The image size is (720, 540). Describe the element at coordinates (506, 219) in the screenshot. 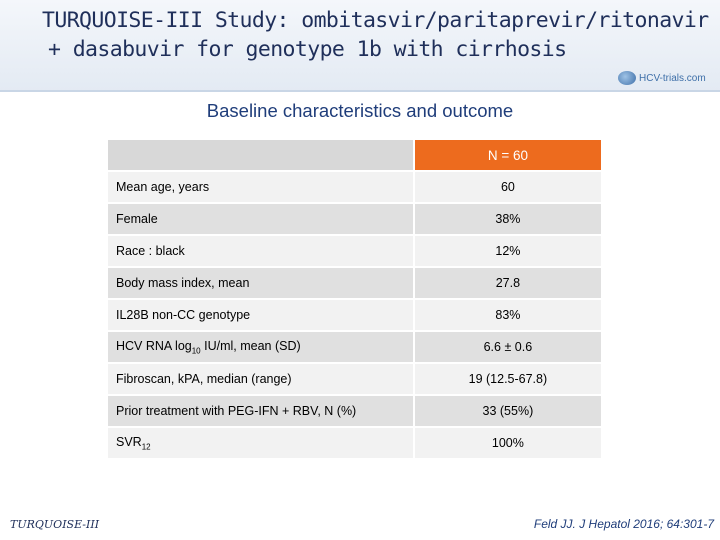

I see `row-value: 38%` at that location.